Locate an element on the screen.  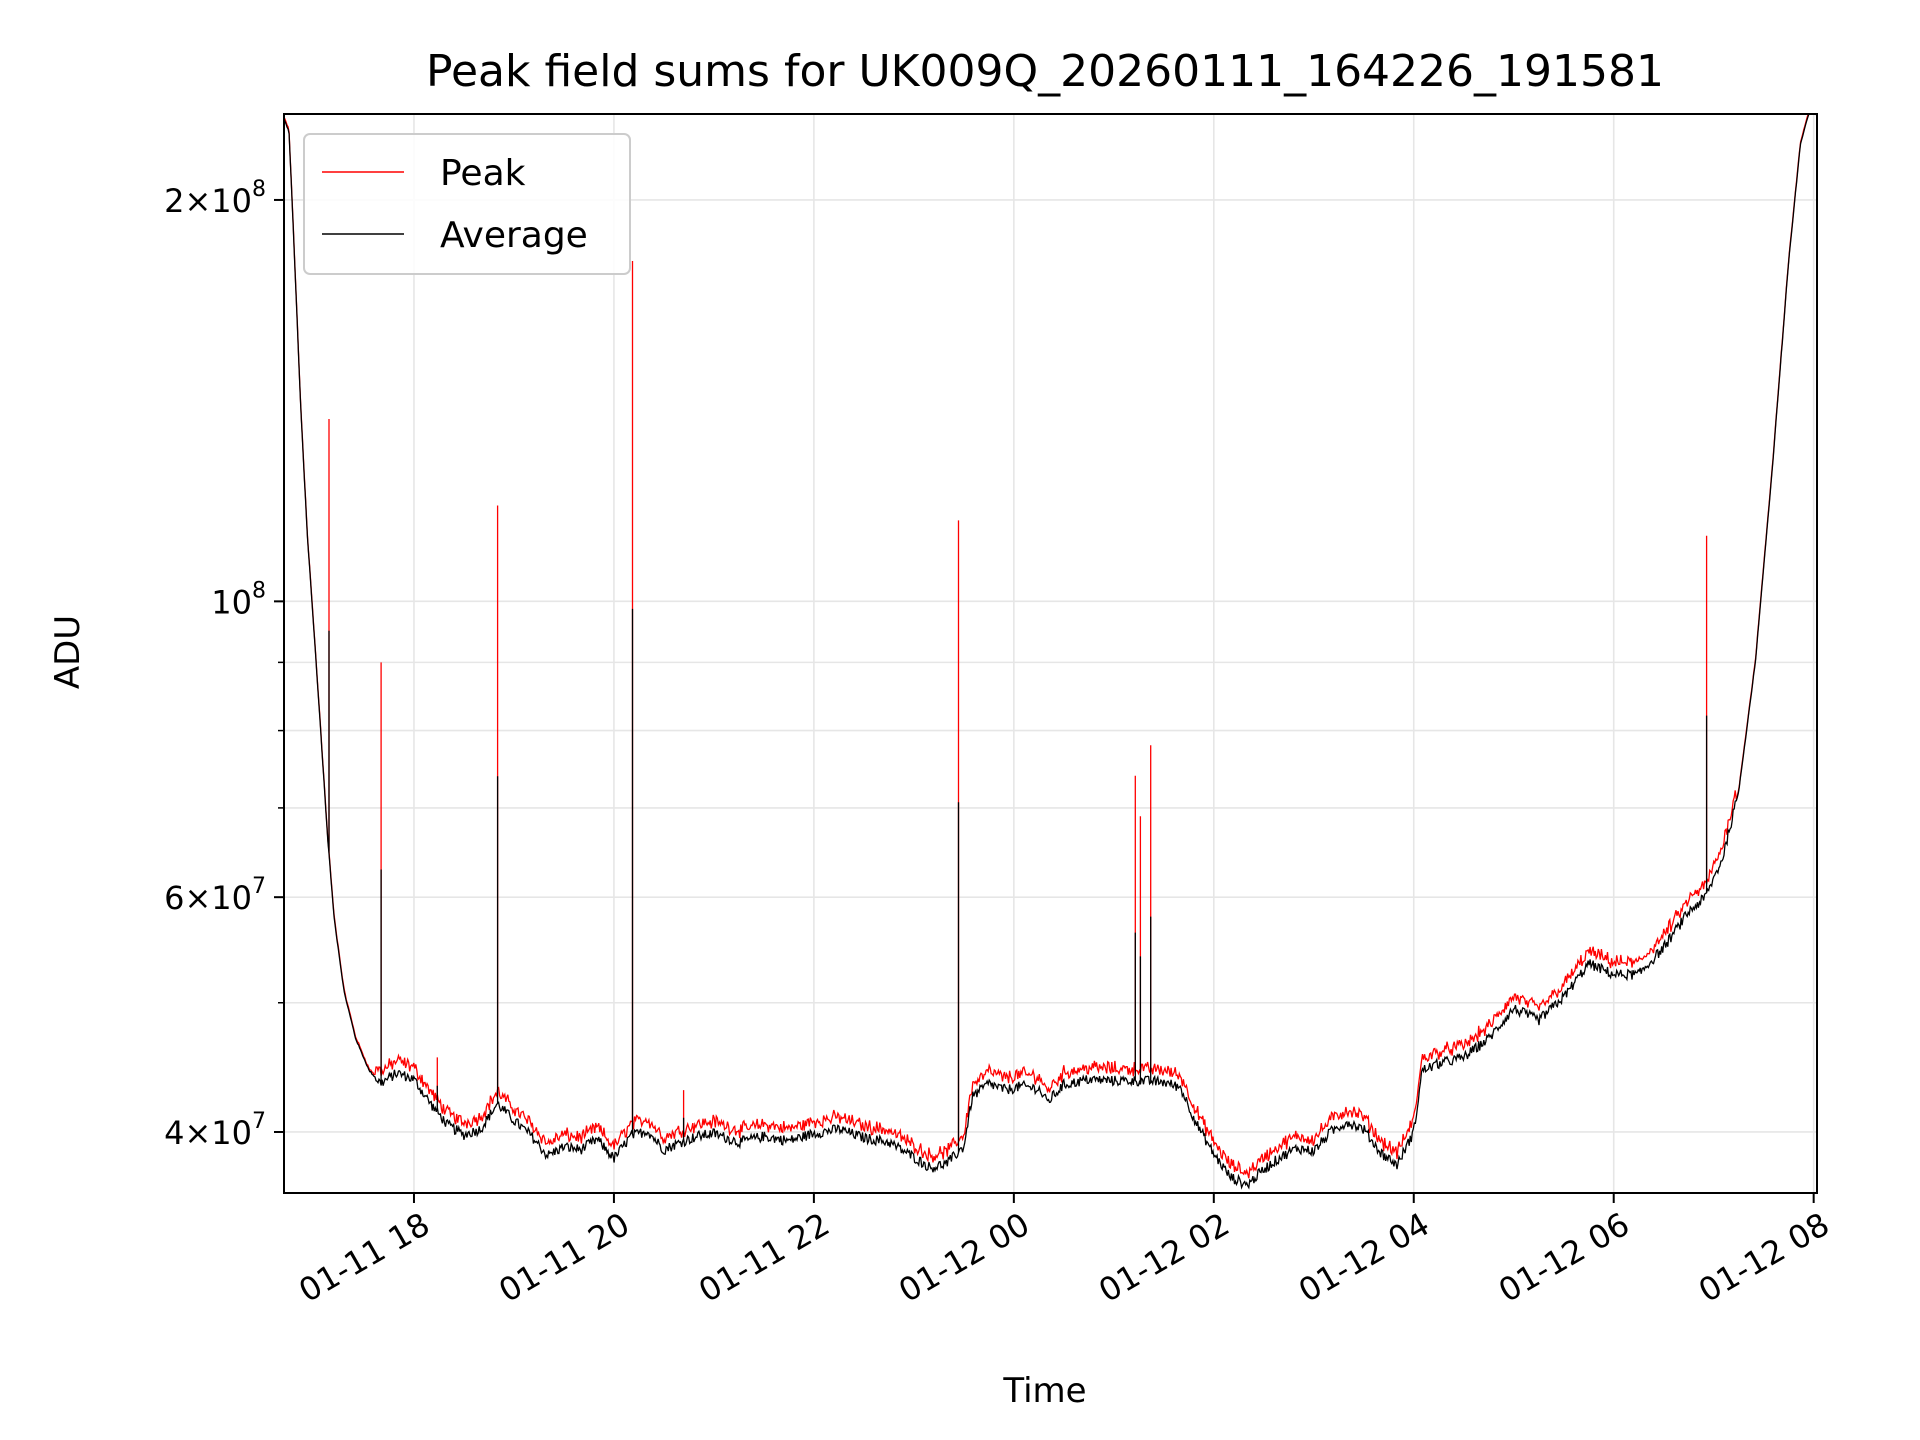
legend-box is located at coordinates (467, 204).